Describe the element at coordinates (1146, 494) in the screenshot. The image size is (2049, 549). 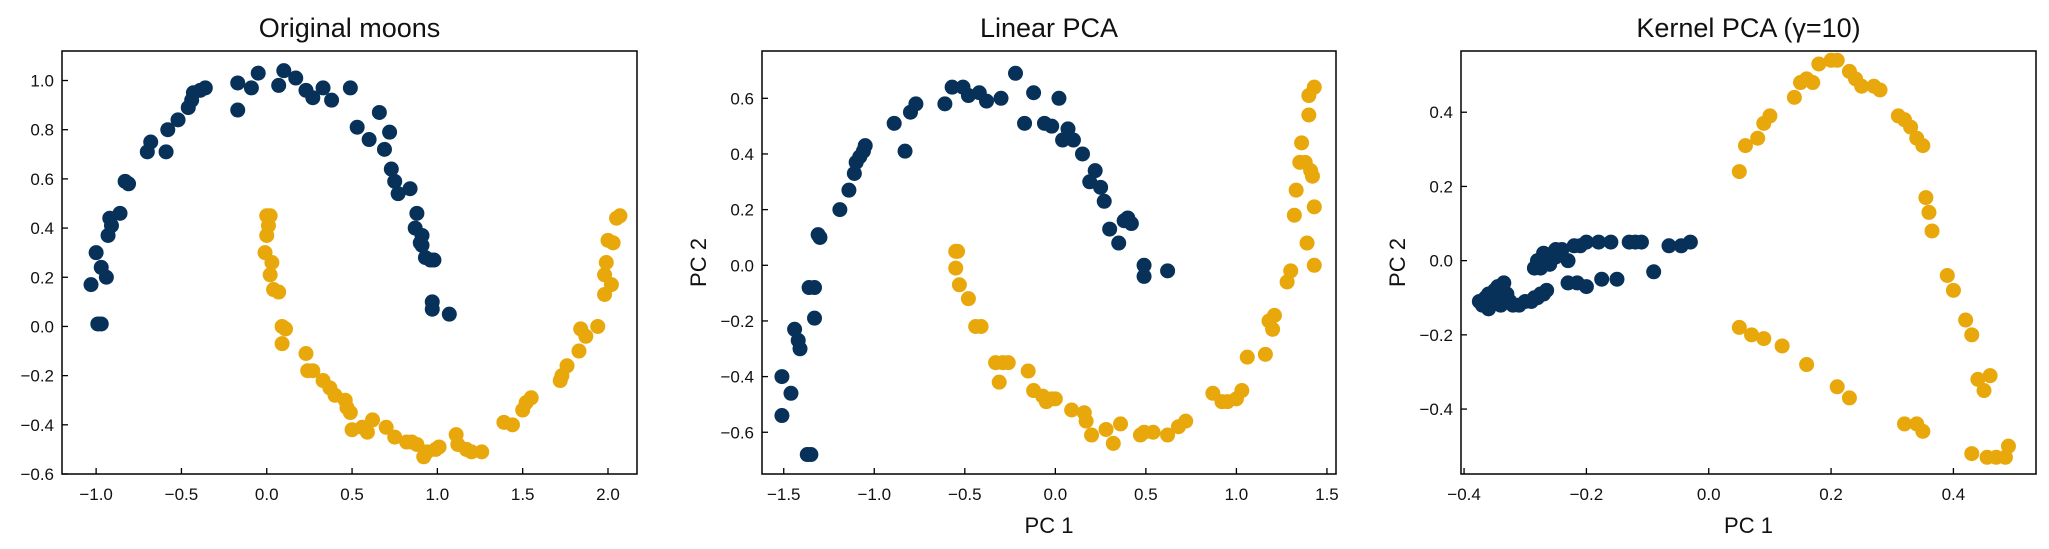
I see `x-tick-label: 0.5` at that location.